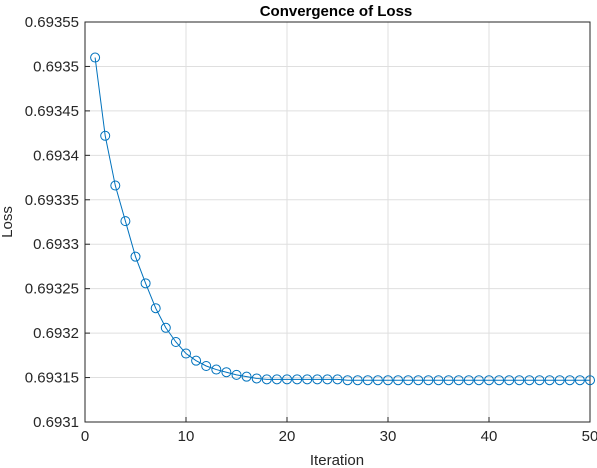  What do you see at coordinates (52, 200) in the screenshot?
I see `y-tick-label: 0.69335` at bounding box center [52, 200].